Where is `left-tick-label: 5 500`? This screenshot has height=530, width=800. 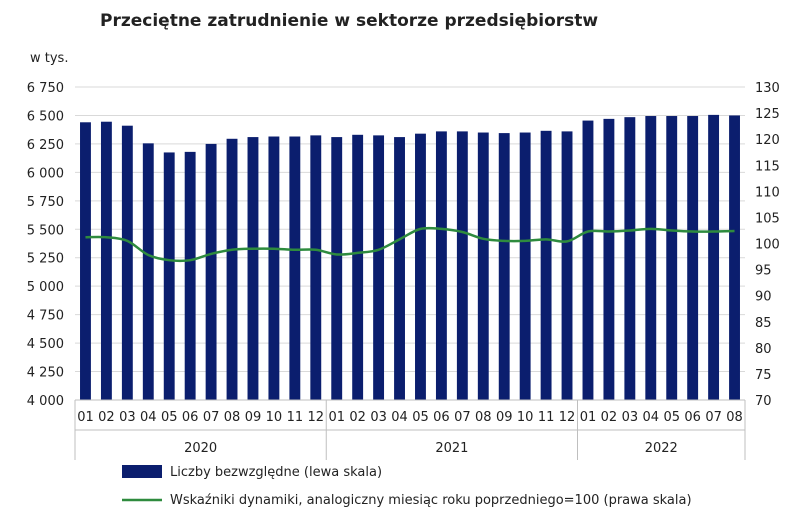
left-tick-label: 5 500 is located at coordinates (45, 230).